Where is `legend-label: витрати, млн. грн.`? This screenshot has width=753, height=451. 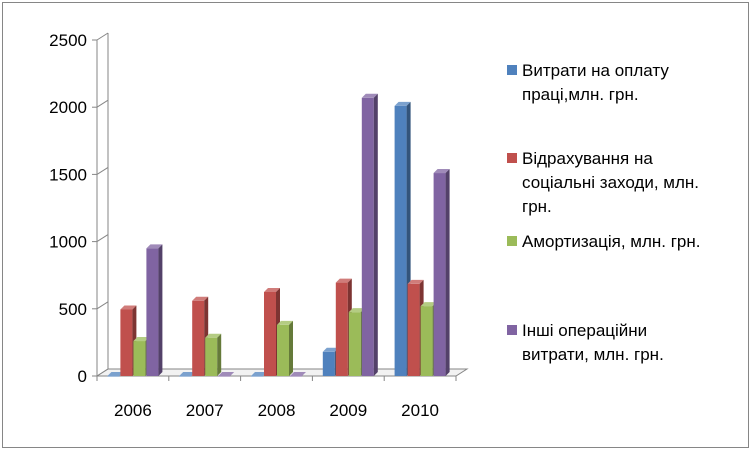 legend-label: витрати, млн. грн. is located at coordinates (593, 354).